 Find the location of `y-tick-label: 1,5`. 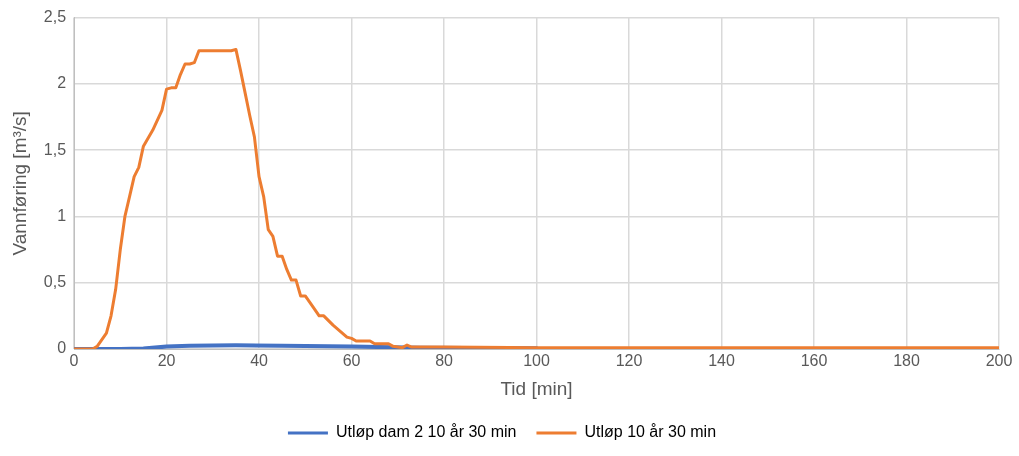

y-tick-label: 1,5 is located at coordinates (55, 149).